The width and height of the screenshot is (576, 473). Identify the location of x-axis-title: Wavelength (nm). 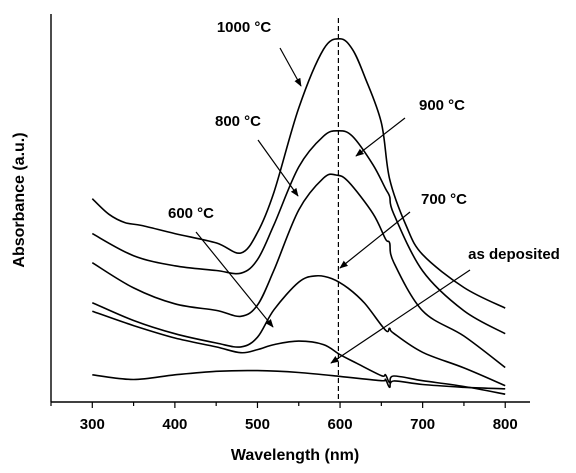
(295, 455).